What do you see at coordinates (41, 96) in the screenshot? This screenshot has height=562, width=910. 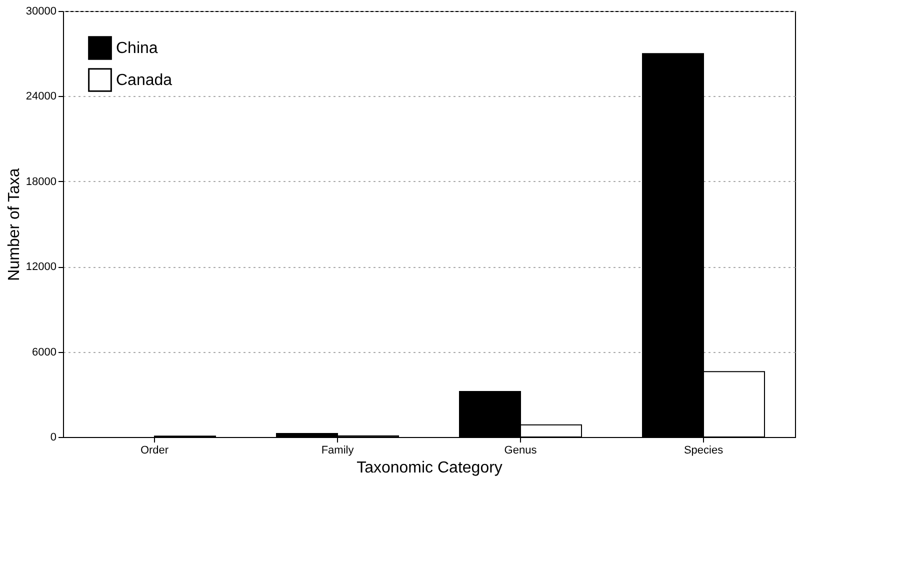 I see `y-tick-label: 24000` at bounding box center [41, 96].